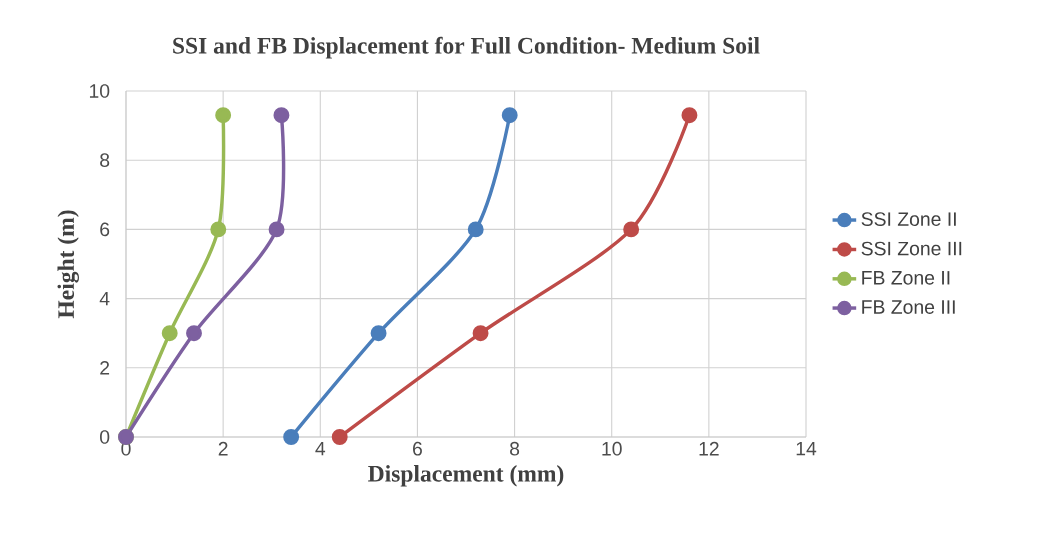 The height and width of the screenshot is (555, 1046). What do you see at coordinates (908, 219) in the screenshot?
I see `legend-label: SSI Zone II` at bounding box center [908, 219].